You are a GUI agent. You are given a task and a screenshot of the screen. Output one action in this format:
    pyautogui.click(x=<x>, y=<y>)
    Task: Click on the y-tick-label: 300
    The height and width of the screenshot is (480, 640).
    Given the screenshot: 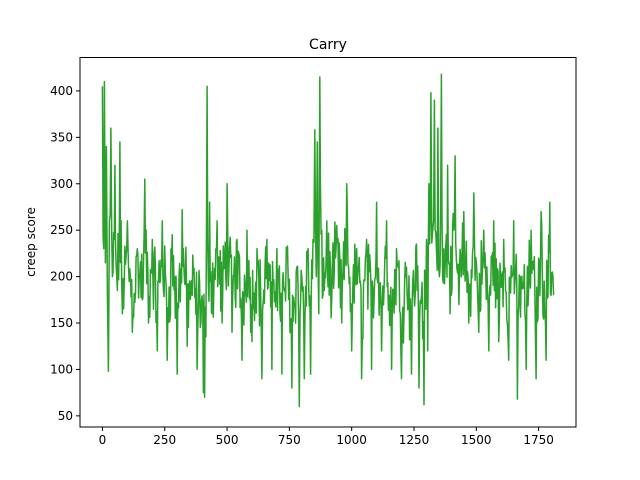 What is the action you would take?
    pyautogui.click(x=61, y=184)
    